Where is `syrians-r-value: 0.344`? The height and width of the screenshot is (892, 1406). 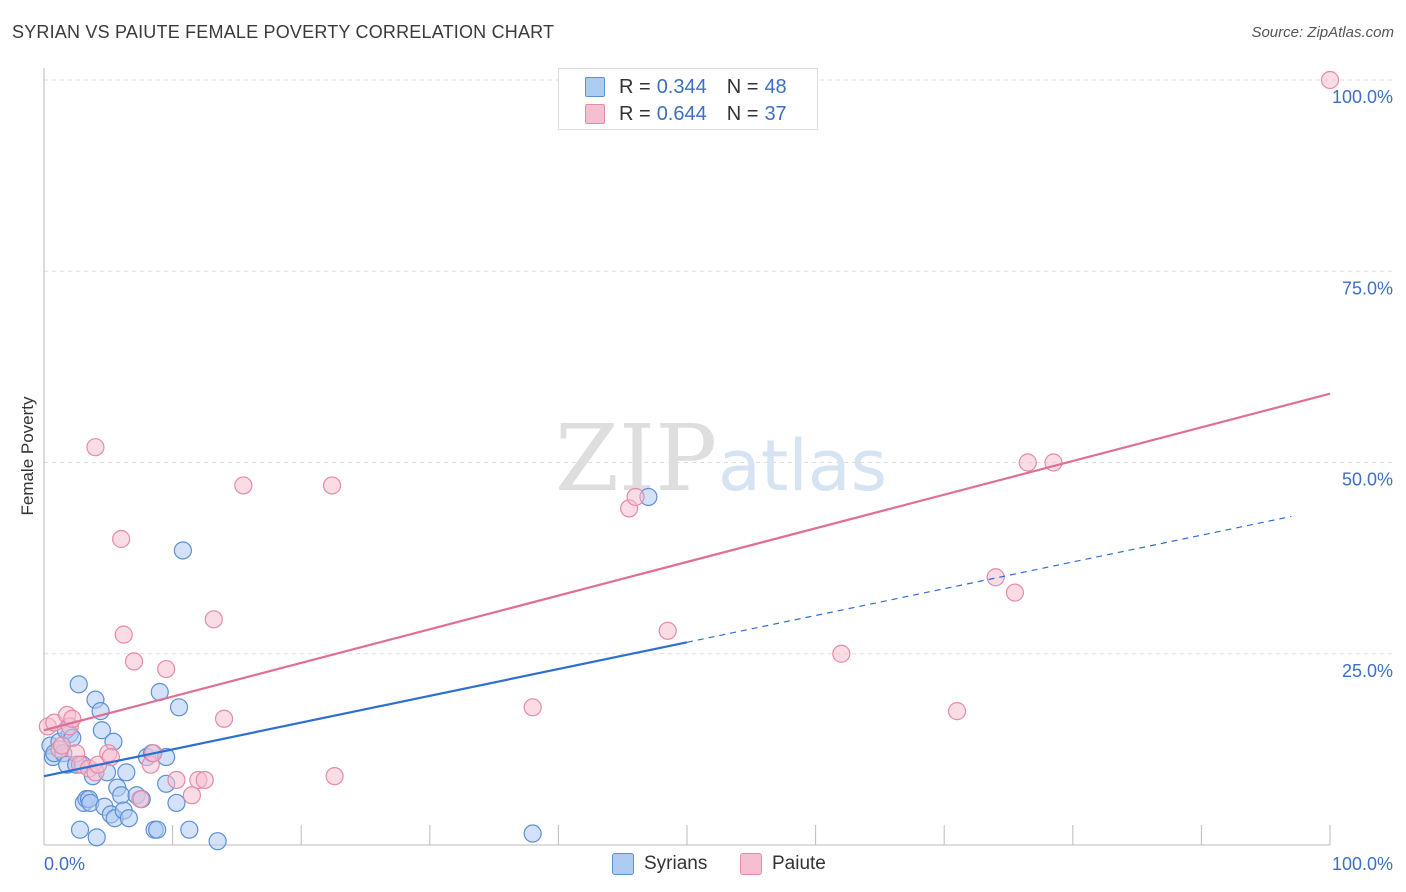
syrians-r-value: 0.344 is located at coordinates (681, 86).